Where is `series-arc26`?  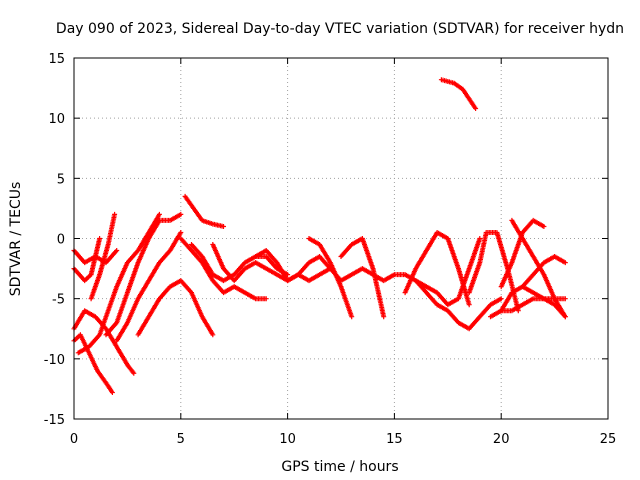
series-arc26 is located at coordinates (544, 272).